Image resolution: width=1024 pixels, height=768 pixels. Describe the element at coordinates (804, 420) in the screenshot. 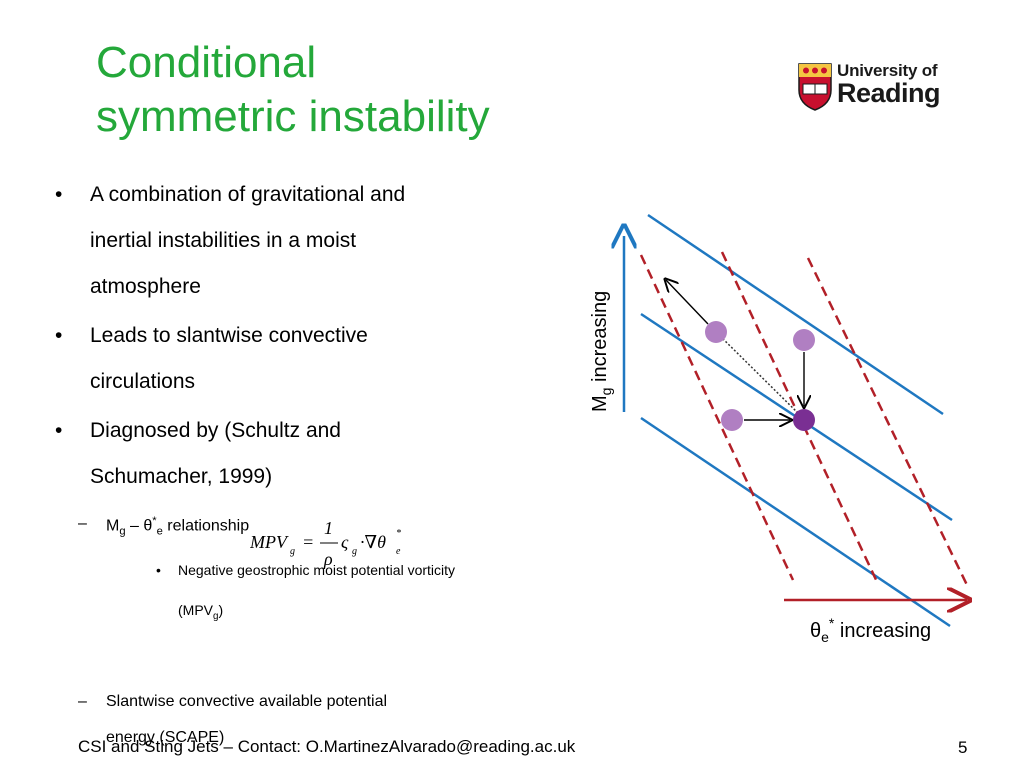

I see `parcel-dot-center` at that location.